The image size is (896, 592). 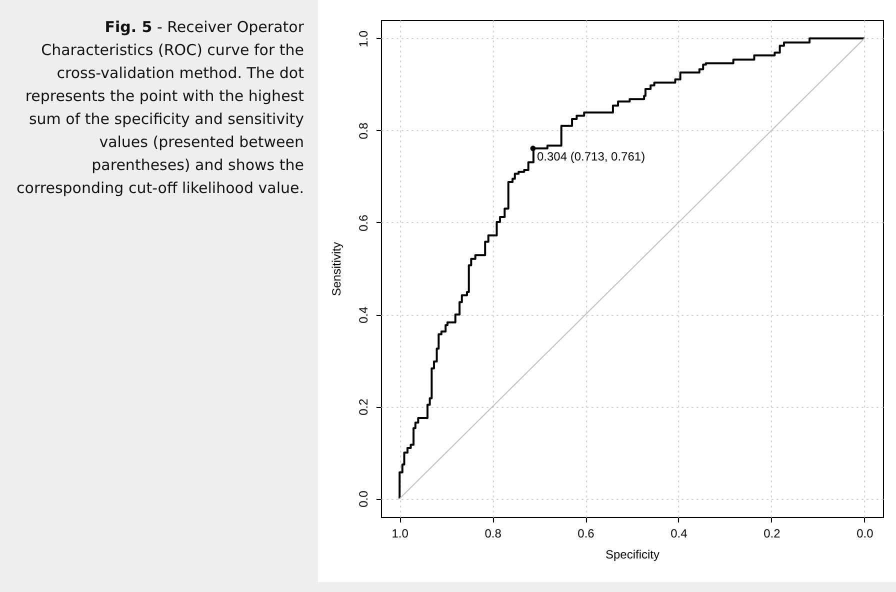 What do you see at coordinates (586, 533) in the screenshot?
I see `x-tick-label: 0.6` at bounding box center [586, 533].